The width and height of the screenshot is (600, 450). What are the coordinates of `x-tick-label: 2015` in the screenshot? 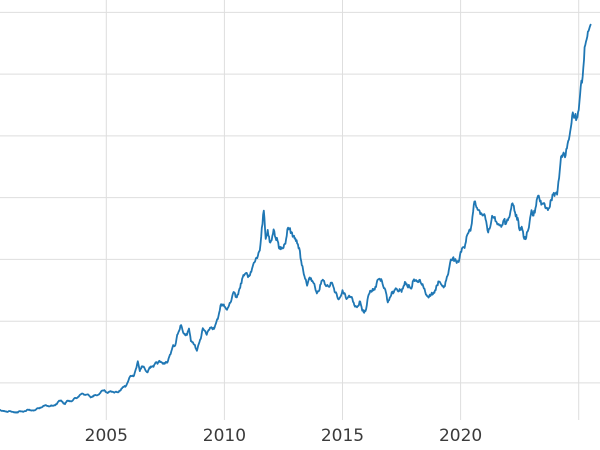 It's located at (342, 436).